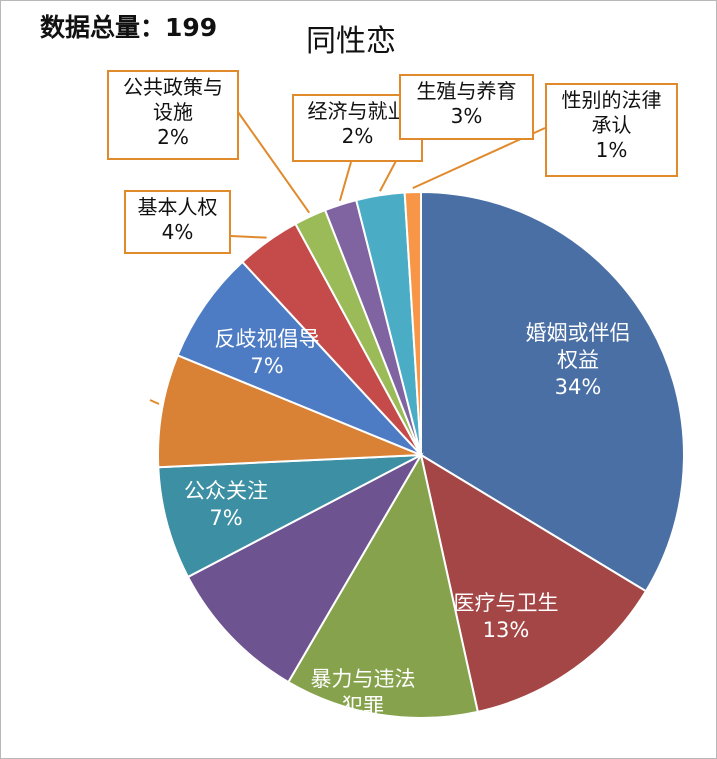 Image resolution: width=717 pixels, height=759 pixels. I want to click on slice-callout-11: 性别的法律 承认 1%, so click(611, 130).